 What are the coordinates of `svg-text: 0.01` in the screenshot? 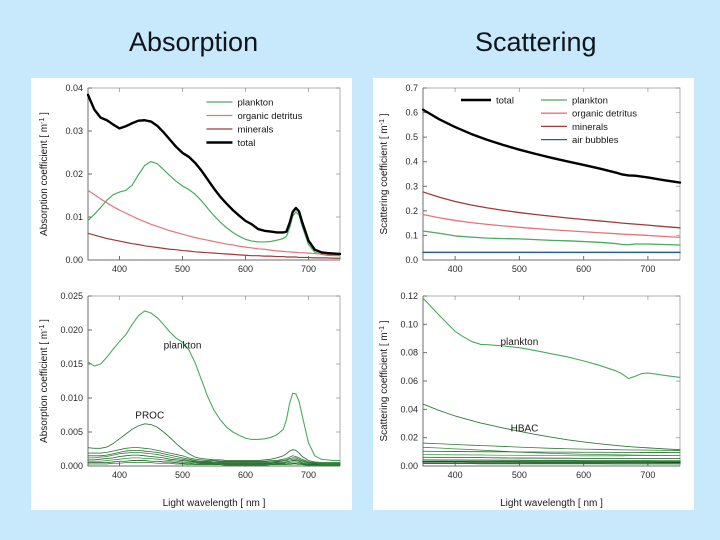 It's located at (74, 217).